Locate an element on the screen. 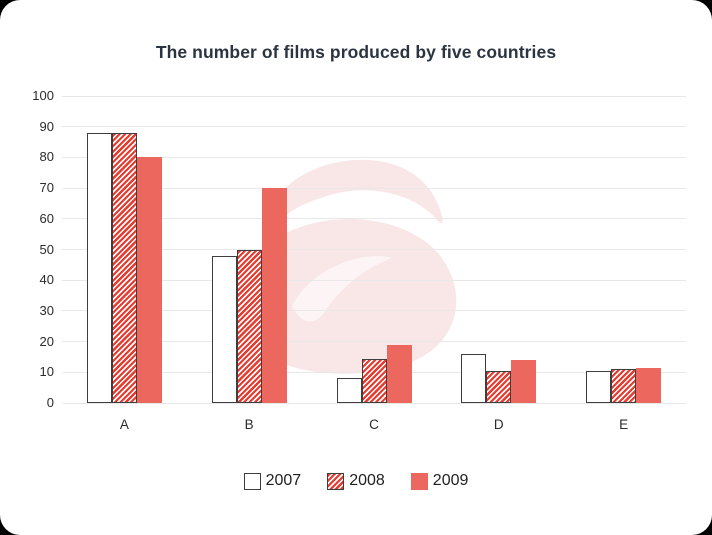 This screenshot has height=535, width=712. watermark-body is located at coordinates (360, 296).